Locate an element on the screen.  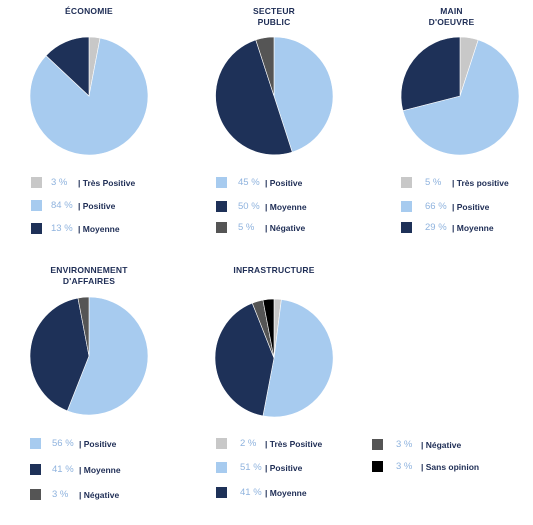
legend-percent: 2 % is located at coordinates (248, 443).